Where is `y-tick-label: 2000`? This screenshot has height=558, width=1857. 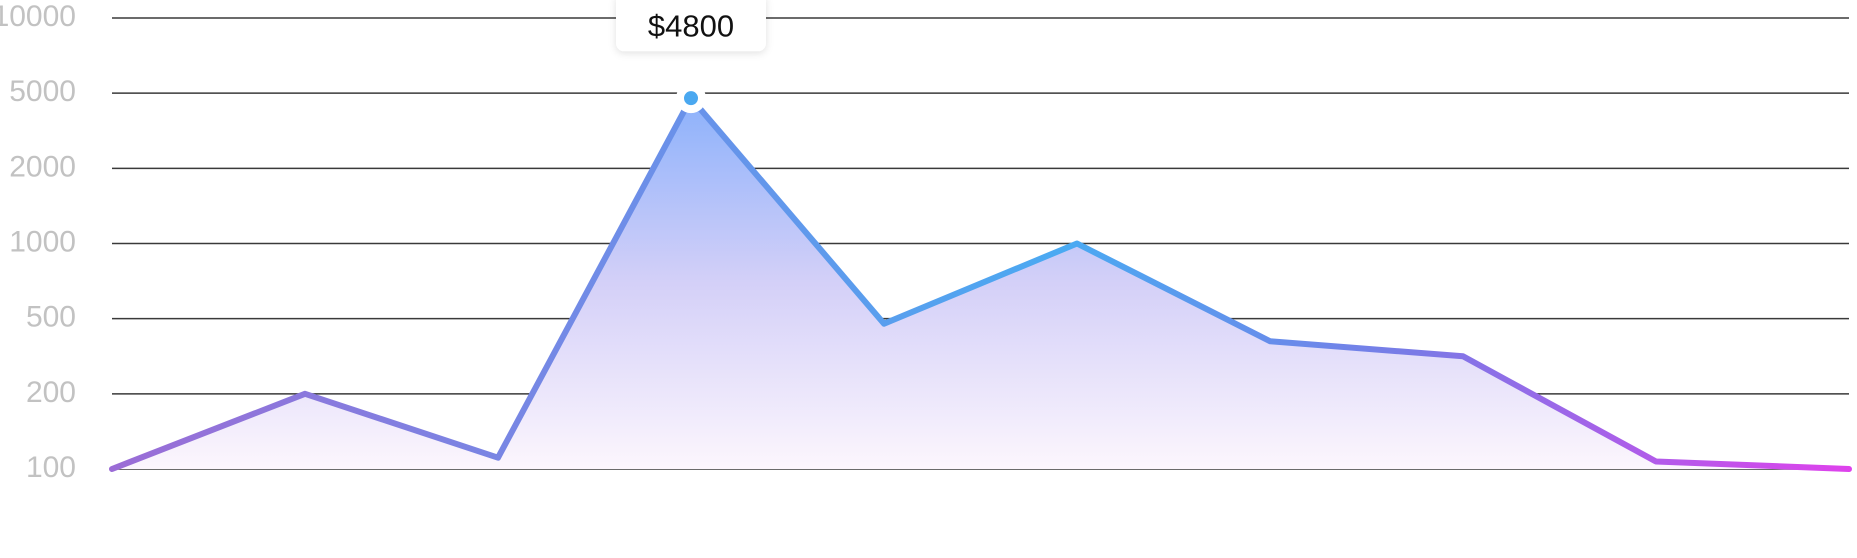
y-tick-label: 2000 is located at coordinates (42, 166).